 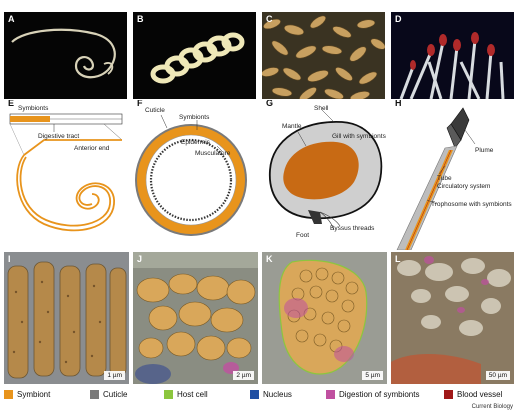 I want to click on legend-blood-vessel-label: Blood vessel, so click(x=480, y=394).